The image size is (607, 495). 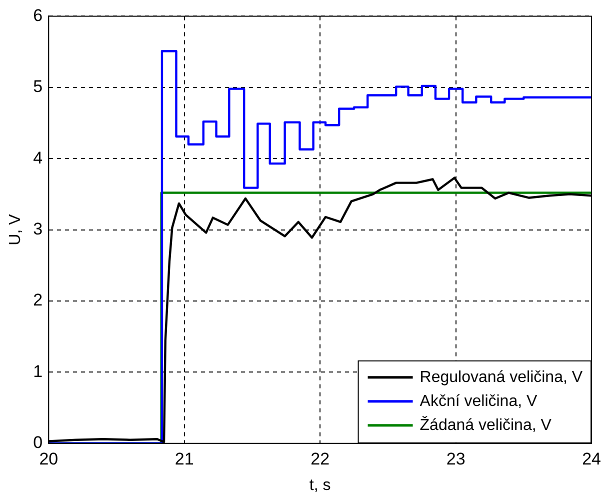 What do you see at coordinates (456, 458) in the screenshot?
I see `x-tick-label: 23` at bounding box center [456, 458].